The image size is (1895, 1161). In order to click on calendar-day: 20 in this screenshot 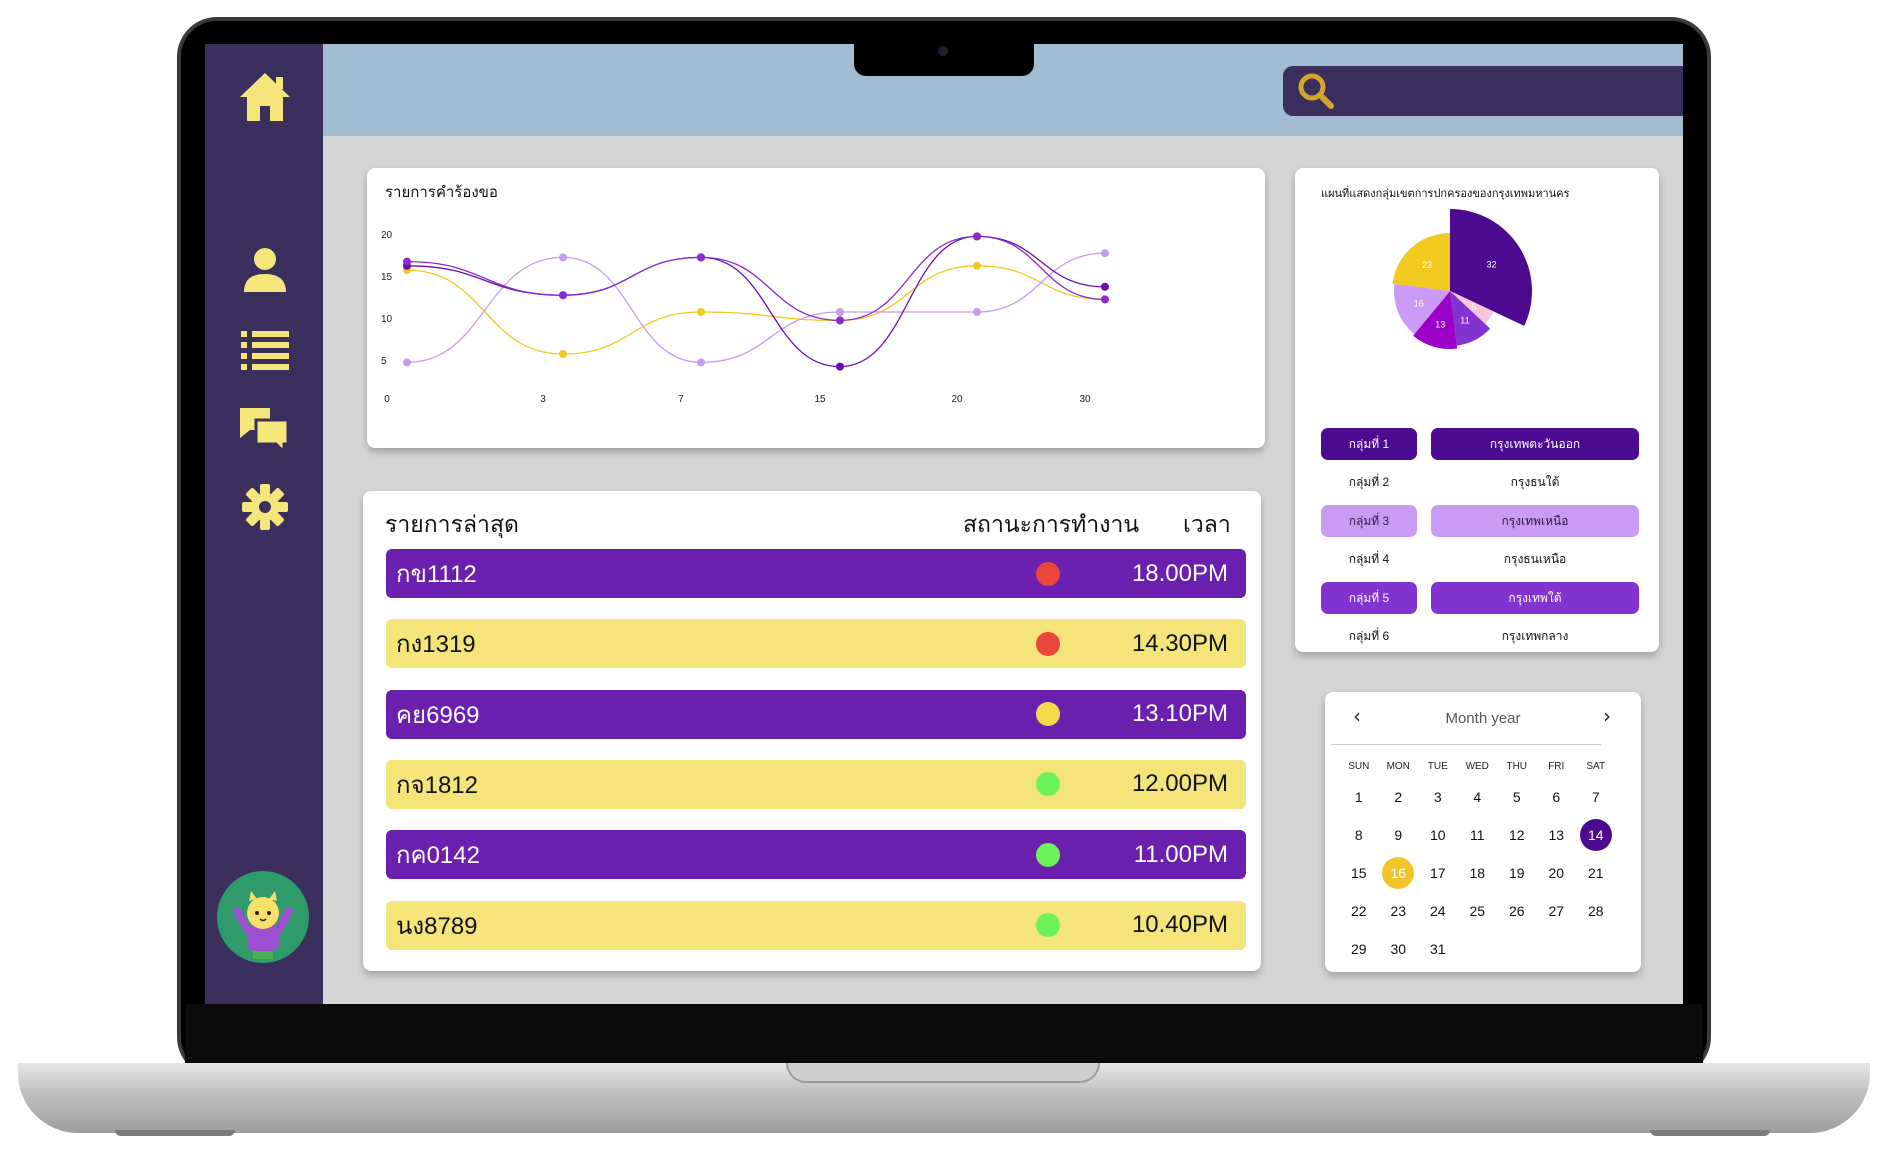, I will do `click(1557, 873)`.